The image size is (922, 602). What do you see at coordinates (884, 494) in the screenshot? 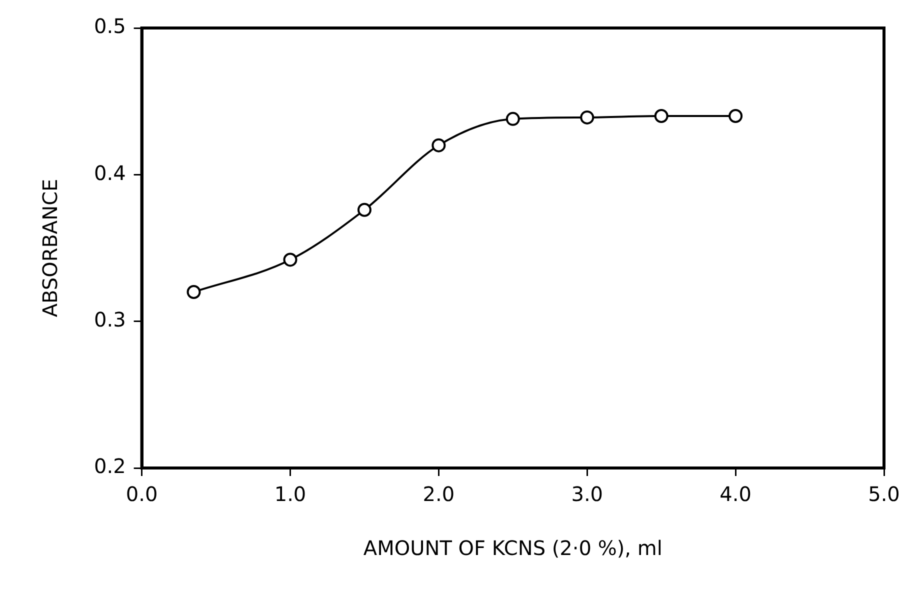
I see `x-tick-label: 5.0` at bounding box center [884, 494].